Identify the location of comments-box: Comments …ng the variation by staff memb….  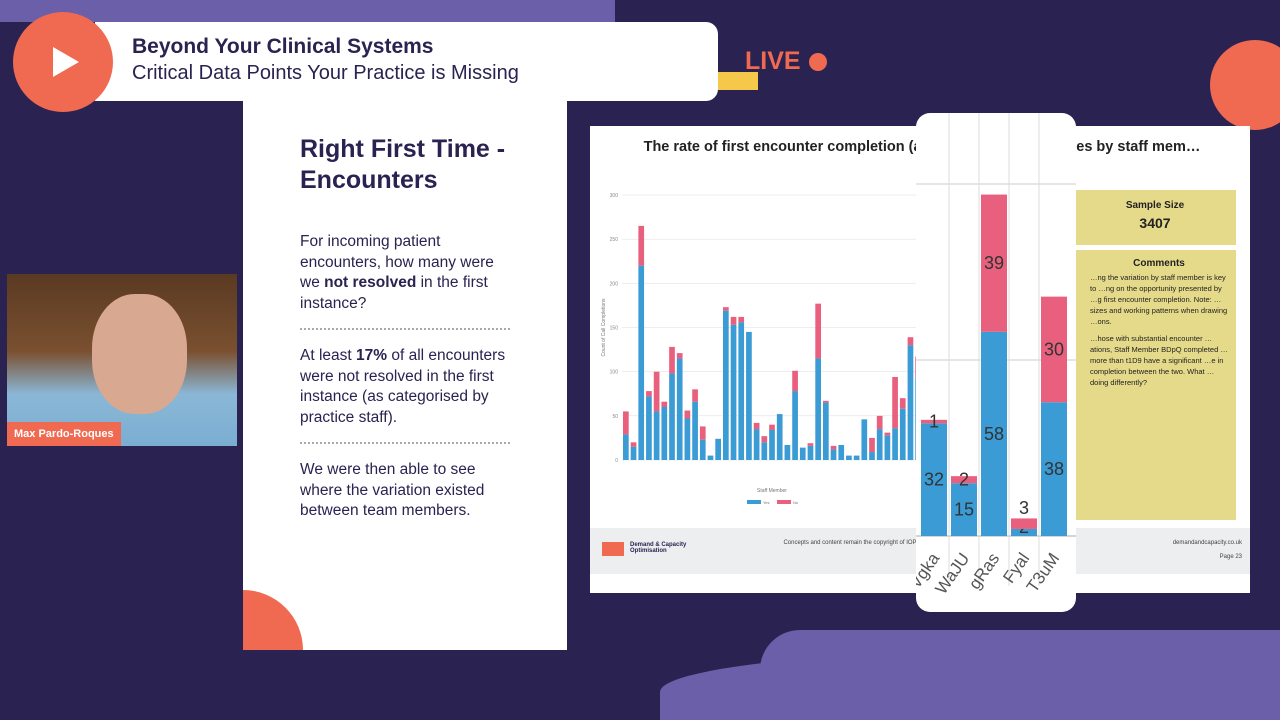
(1155, 385).